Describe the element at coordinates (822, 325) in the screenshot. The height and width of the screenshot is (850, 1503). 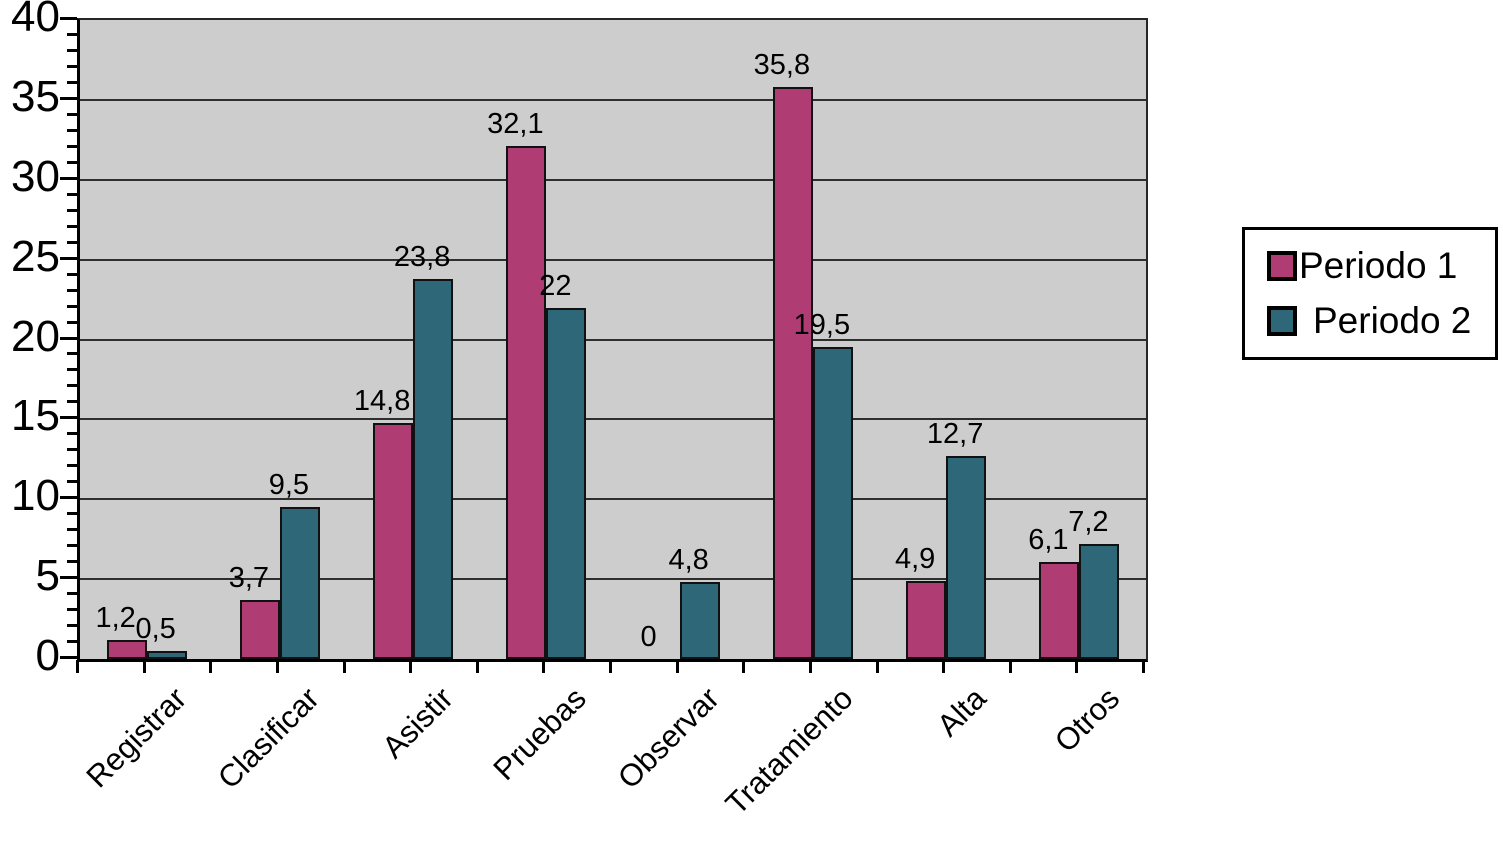
I see `bar-value-label: 19,5` at that location.